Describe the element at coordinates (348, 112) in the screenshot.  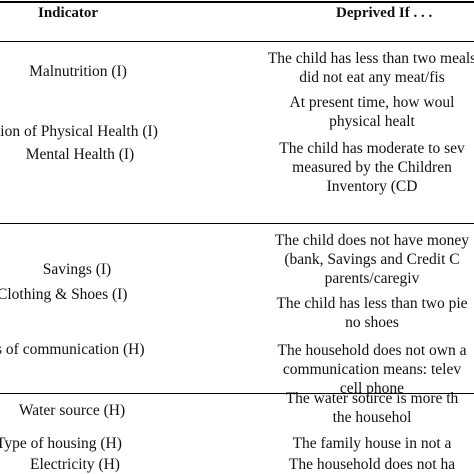
I see `deprived-cell: At present time, how woul physical healt` at that location.